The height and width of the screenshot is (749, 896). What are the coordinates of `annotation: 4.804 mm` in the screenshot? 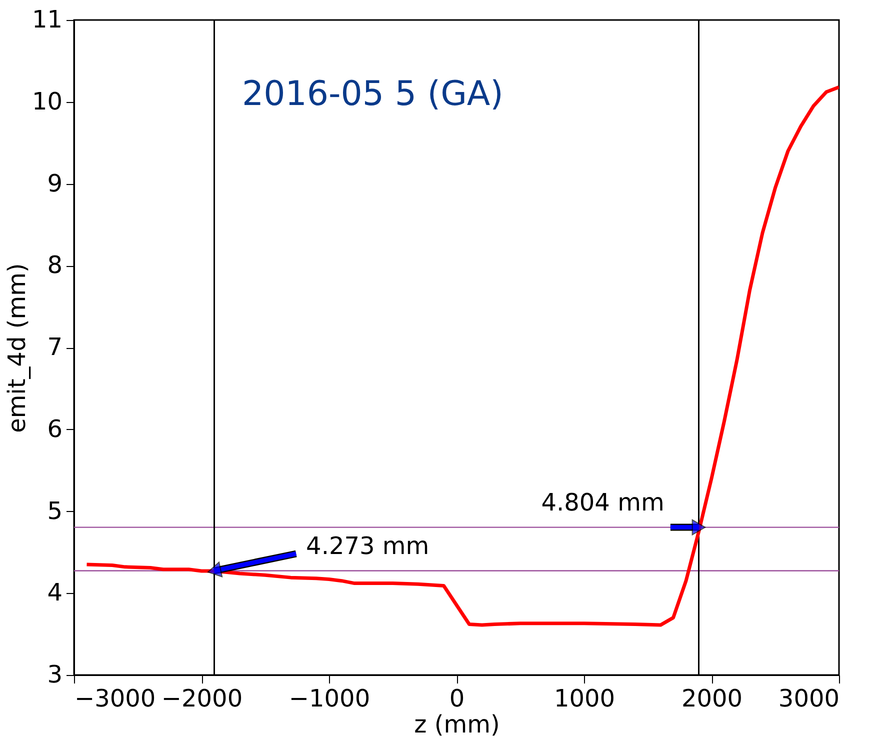 It's located at (602, 502).